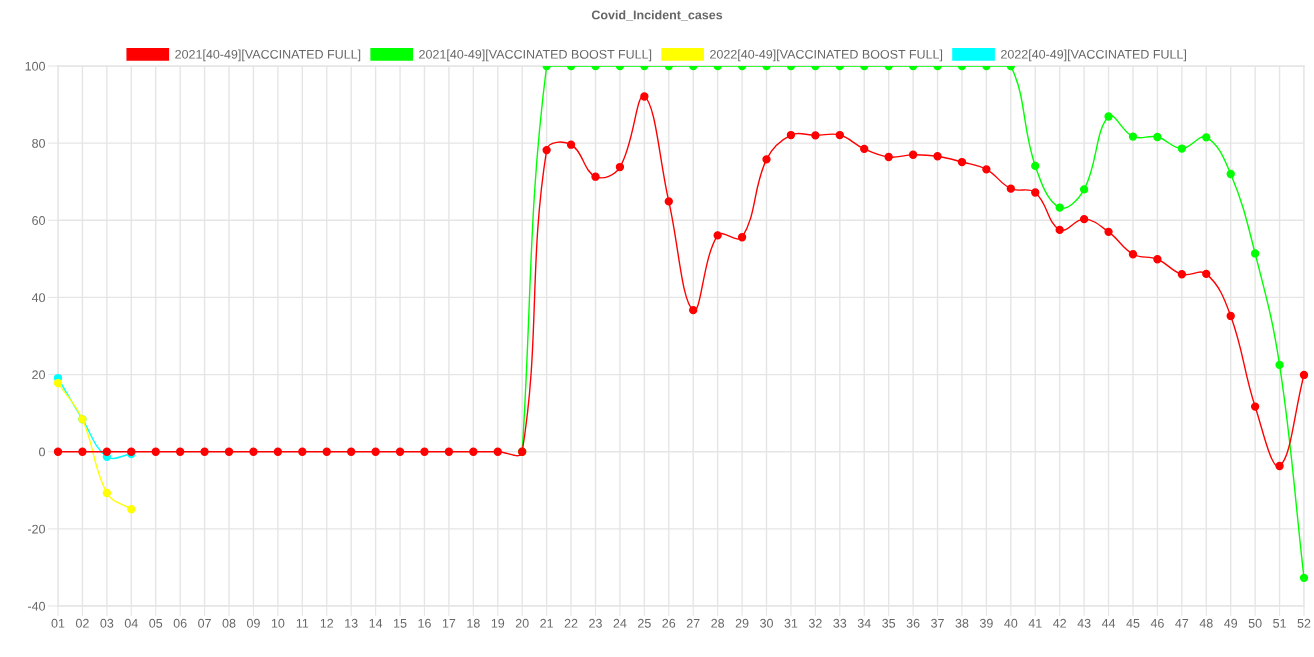 The image size is (1314, 657). What do you see at coordinates (840, 623) in the screenshot?
I see `x-tick-label: 33` at bounding box center [840, 623].